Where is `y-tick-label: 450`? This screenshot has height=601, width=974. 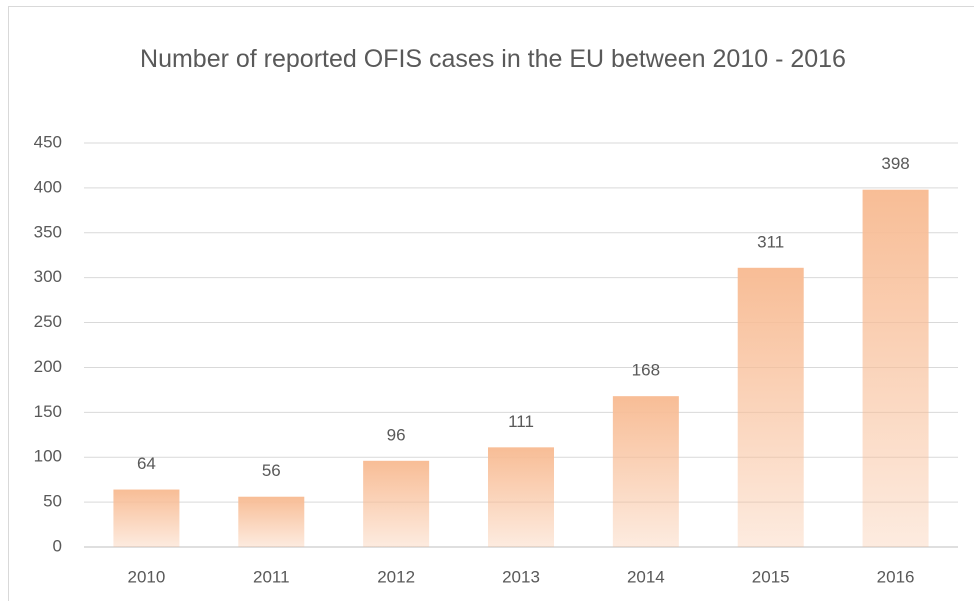
y-tick-label: 450 is located at coordinates (48, 141).